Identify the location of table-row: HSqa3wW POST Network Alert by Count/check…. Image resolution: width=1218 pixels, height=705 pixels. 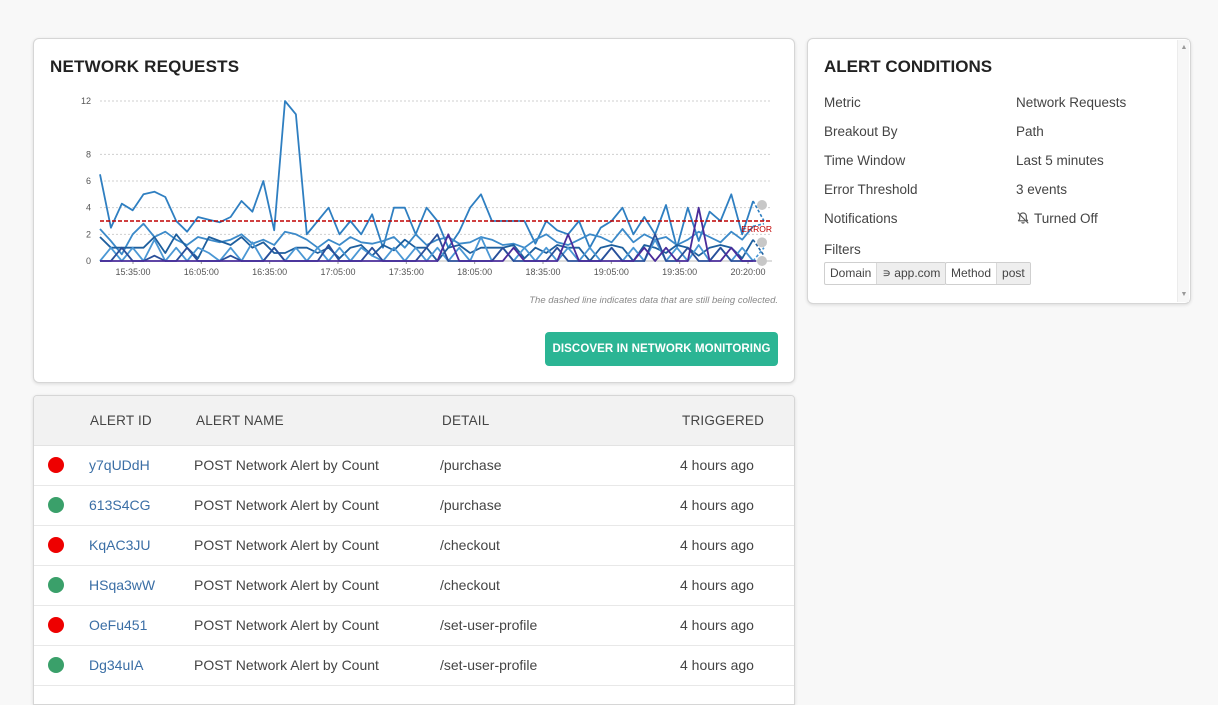
(414, 586).